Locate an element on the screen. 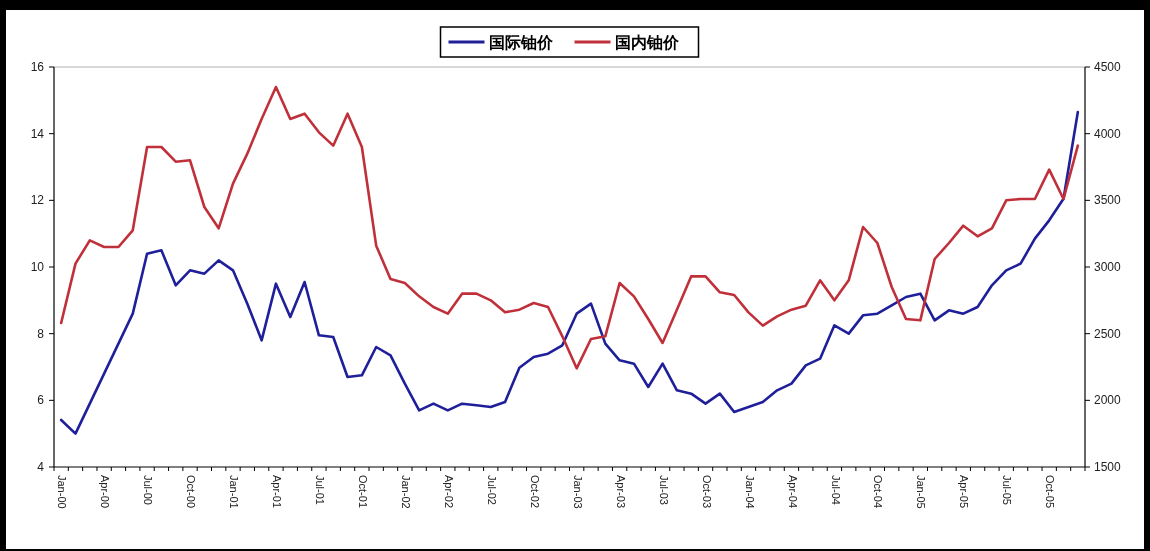 The image size is (1150, 551). x-tick-label: Jan-05 is located at coordinates (921, 492).